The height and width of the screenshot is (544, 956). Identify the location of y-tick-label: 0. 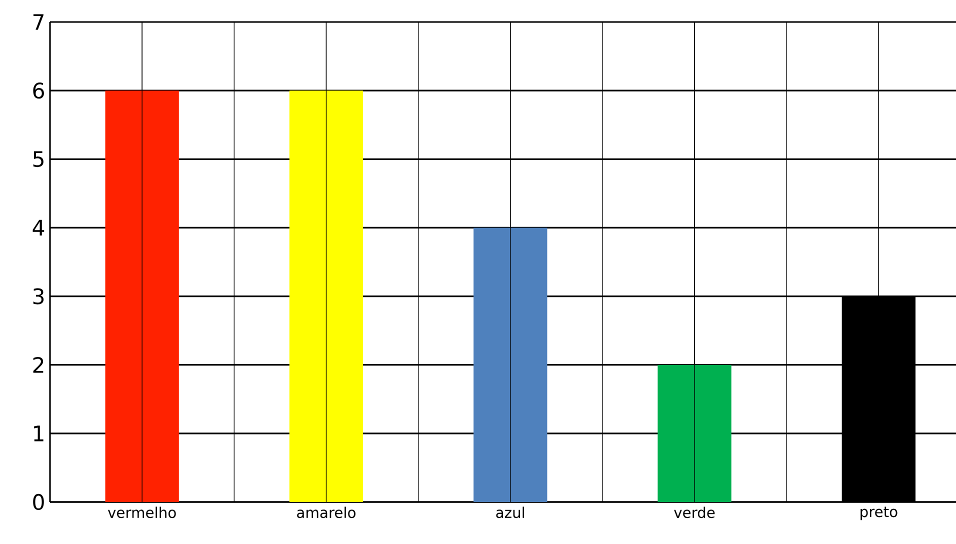
(38, 502).